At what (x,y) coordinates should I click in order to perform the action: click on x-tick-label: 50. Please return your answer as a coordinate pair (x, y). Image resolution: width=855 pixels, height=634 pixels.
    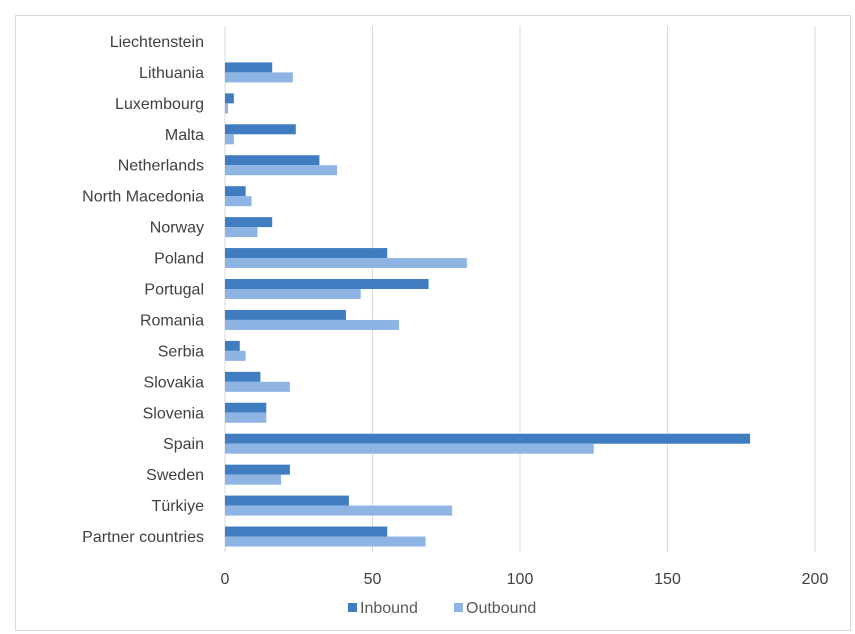
    Looking at the image, I should click on (373, 579).